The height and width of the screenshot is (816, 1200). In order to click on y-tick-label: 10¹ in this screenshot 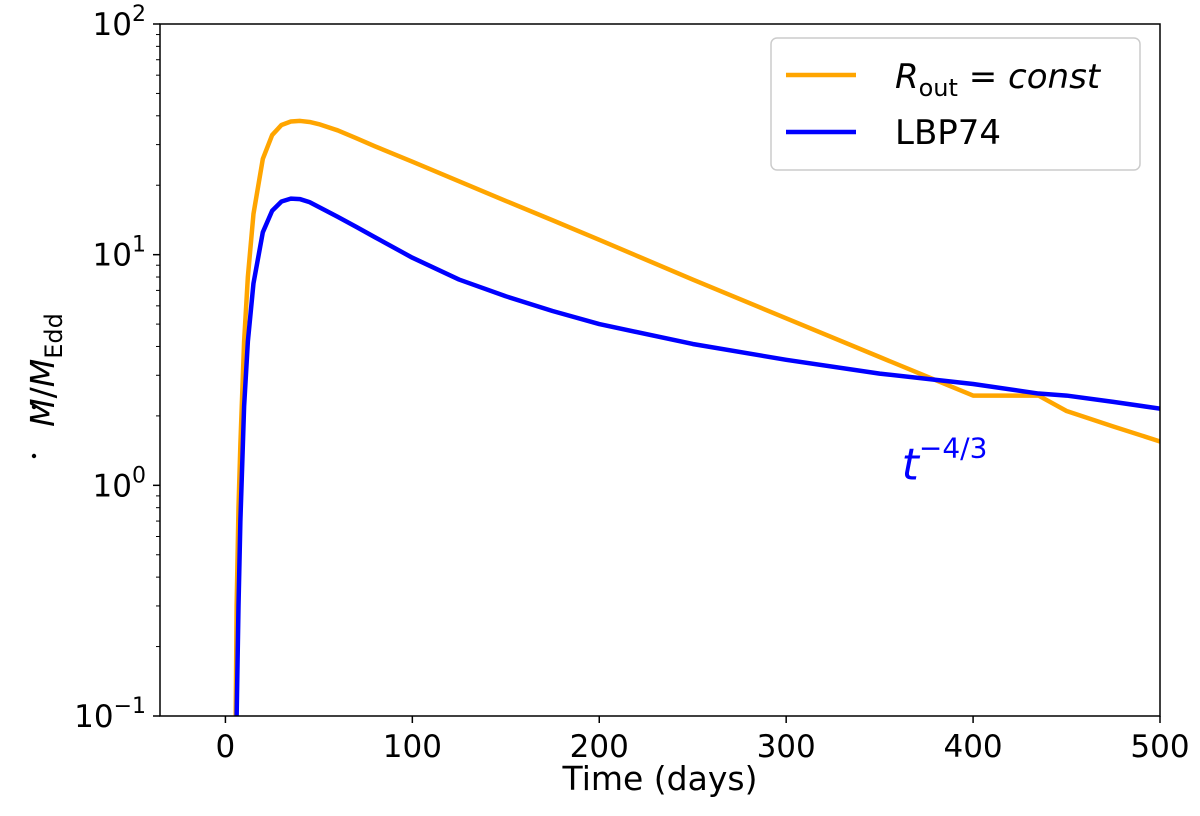, I will do `click(119, 253)`.